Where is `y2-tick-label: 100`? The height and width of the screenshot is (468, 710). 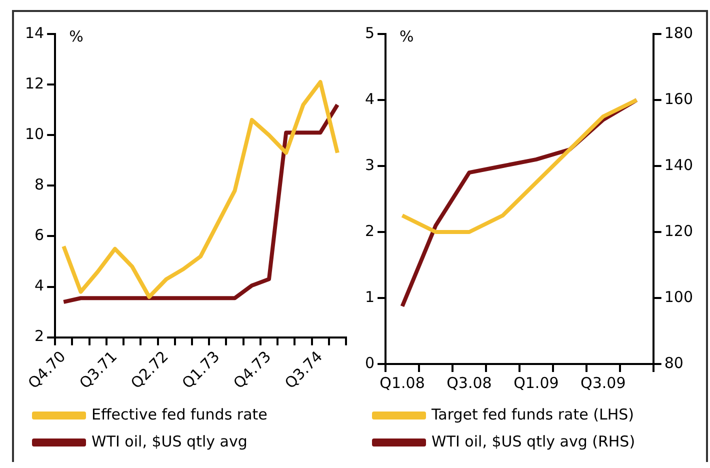
y2-tick-label: 100 is located at coordinates (679, 297).